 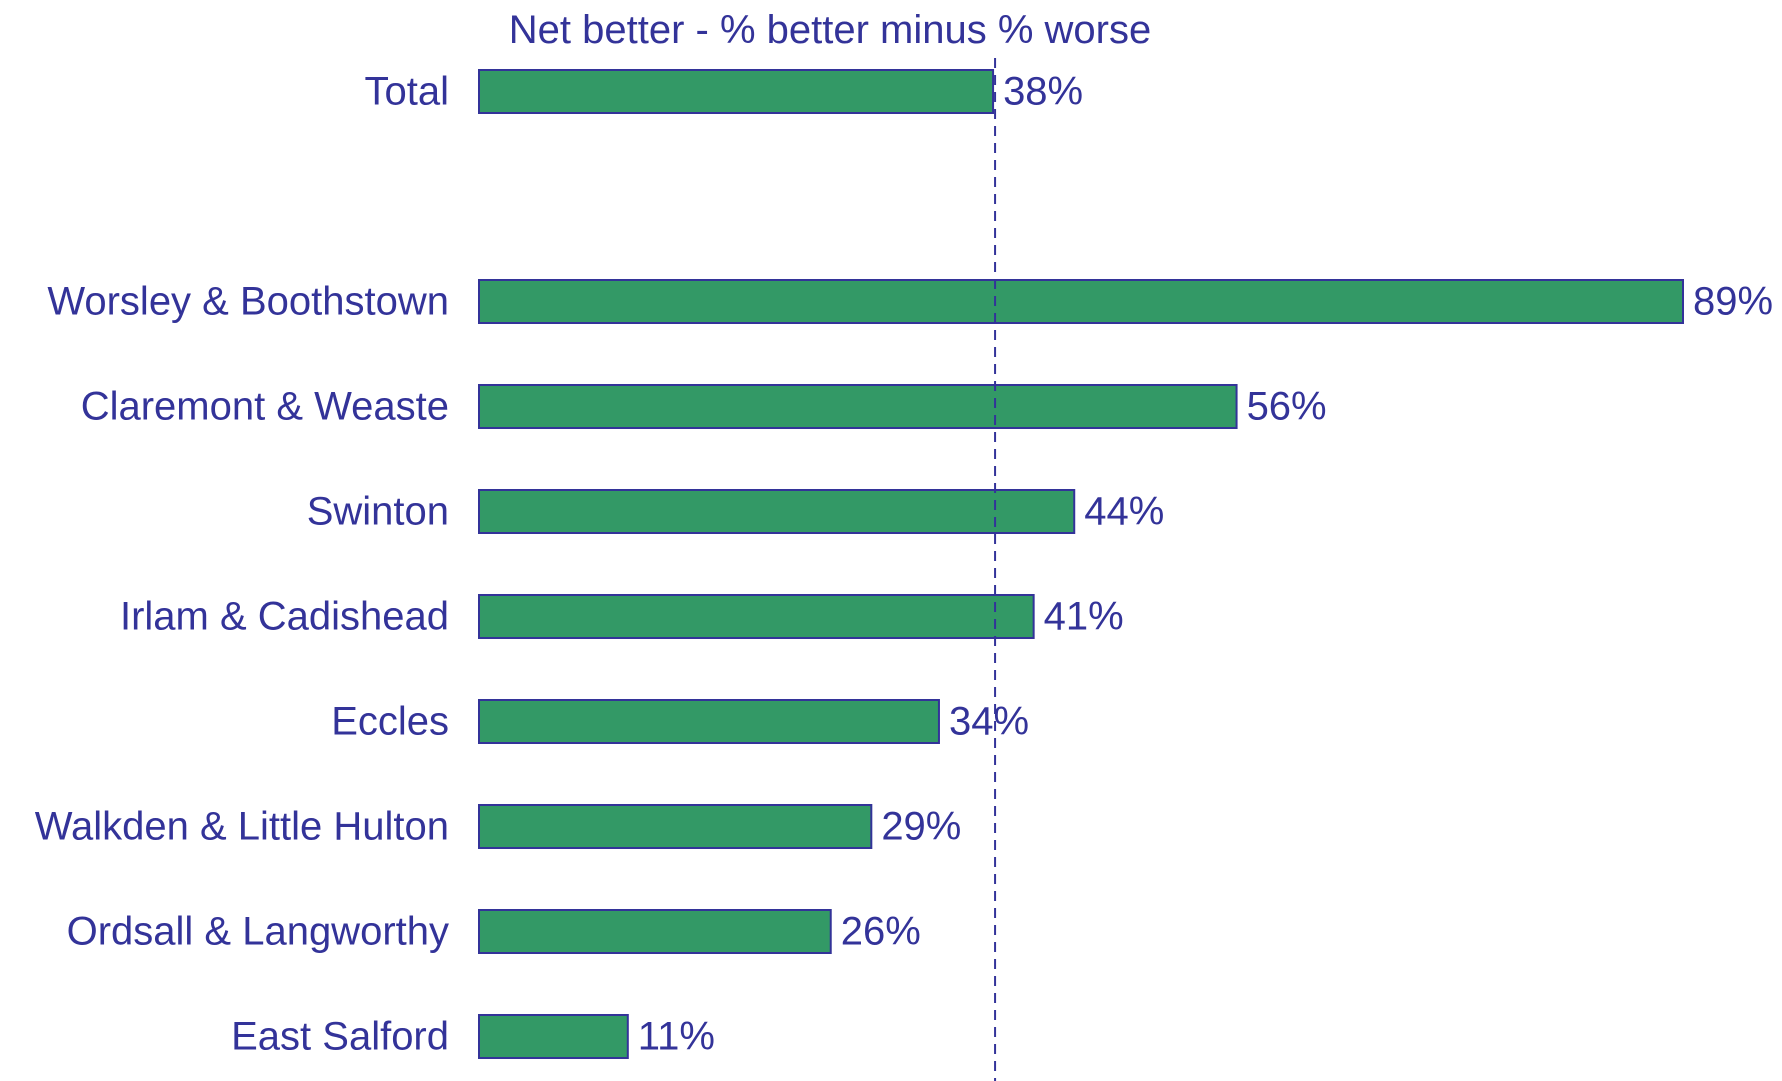 What do you see at coordinates (830, 30) in the screenshot?
I see `chart-title: Net better - % better minus % worse` at bounding box center [830, 30].